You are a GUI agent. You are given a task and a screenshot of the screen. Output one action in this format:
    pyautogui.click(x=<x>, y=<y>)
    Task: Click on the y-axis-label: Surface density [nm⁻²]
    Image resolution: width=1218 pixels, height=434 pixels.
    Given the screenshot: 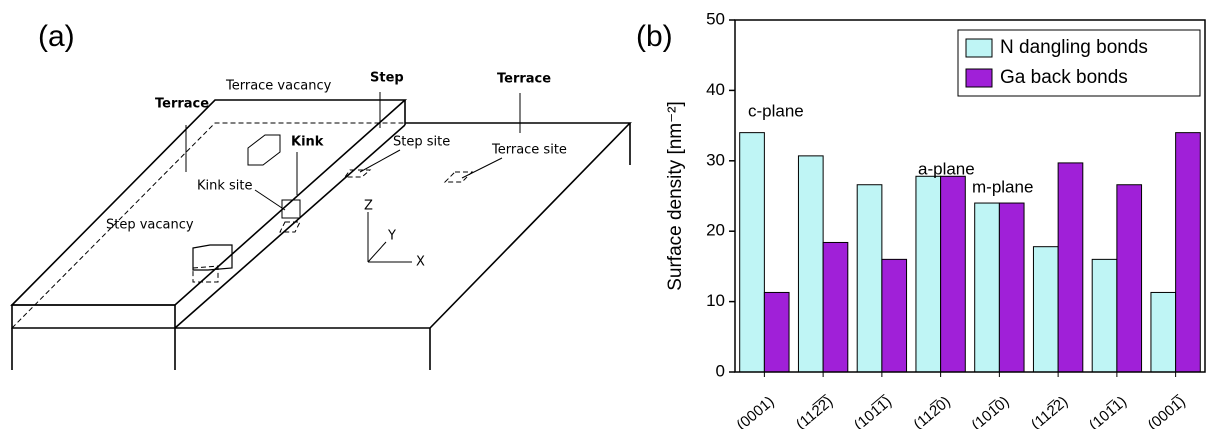 What is the action you would take?
    pyautogui.click(x=675, y=196)
    